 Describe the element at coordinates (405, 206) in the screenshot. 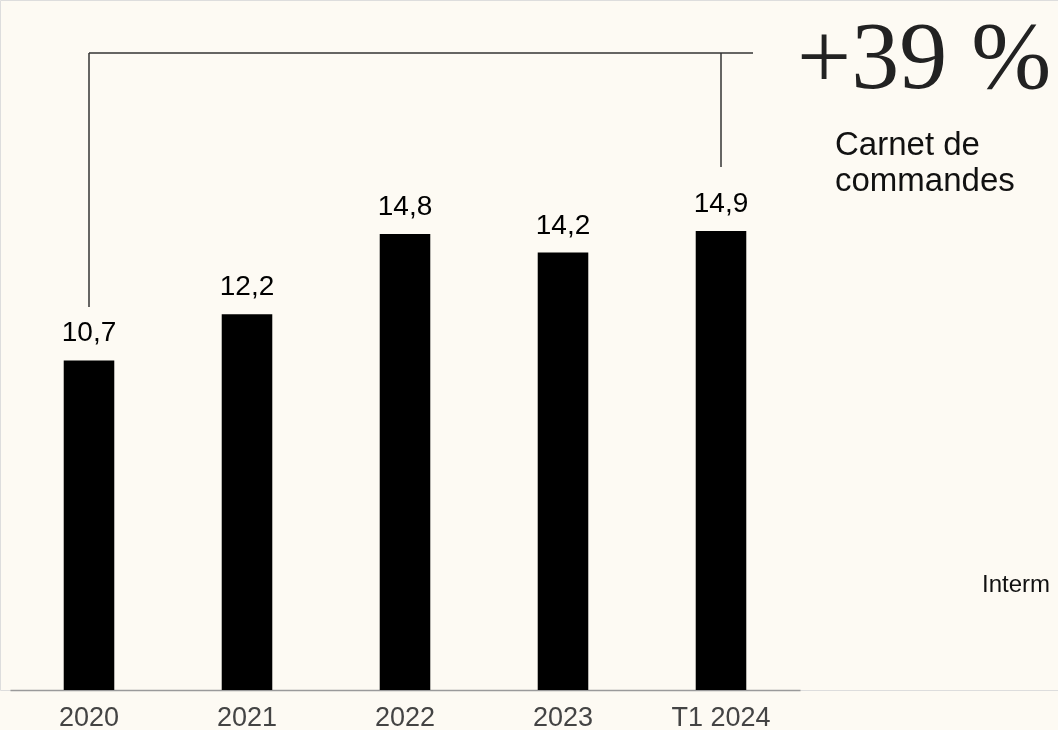

I see `data-label: 14,8` at that location.